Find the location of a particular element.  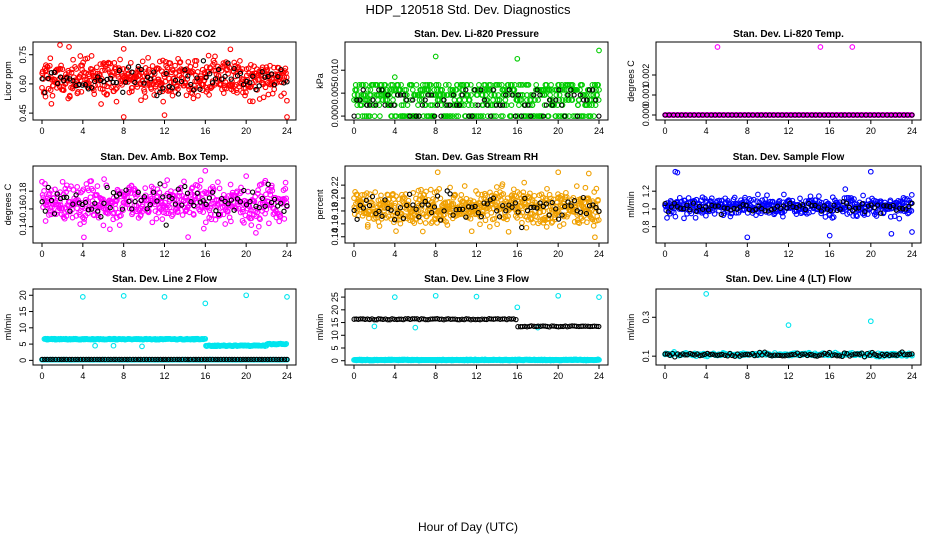

panel-title-line2: Stan. Dev. Line 2 Flow is located at coordinates (164, 279).